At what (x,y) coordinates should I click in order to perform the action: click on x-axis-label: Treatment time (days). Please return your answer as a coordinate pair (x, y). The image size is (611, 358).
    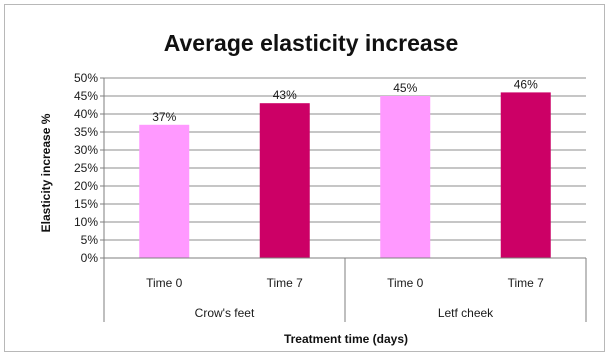
    Looking at the image, I should click on (346, 339).